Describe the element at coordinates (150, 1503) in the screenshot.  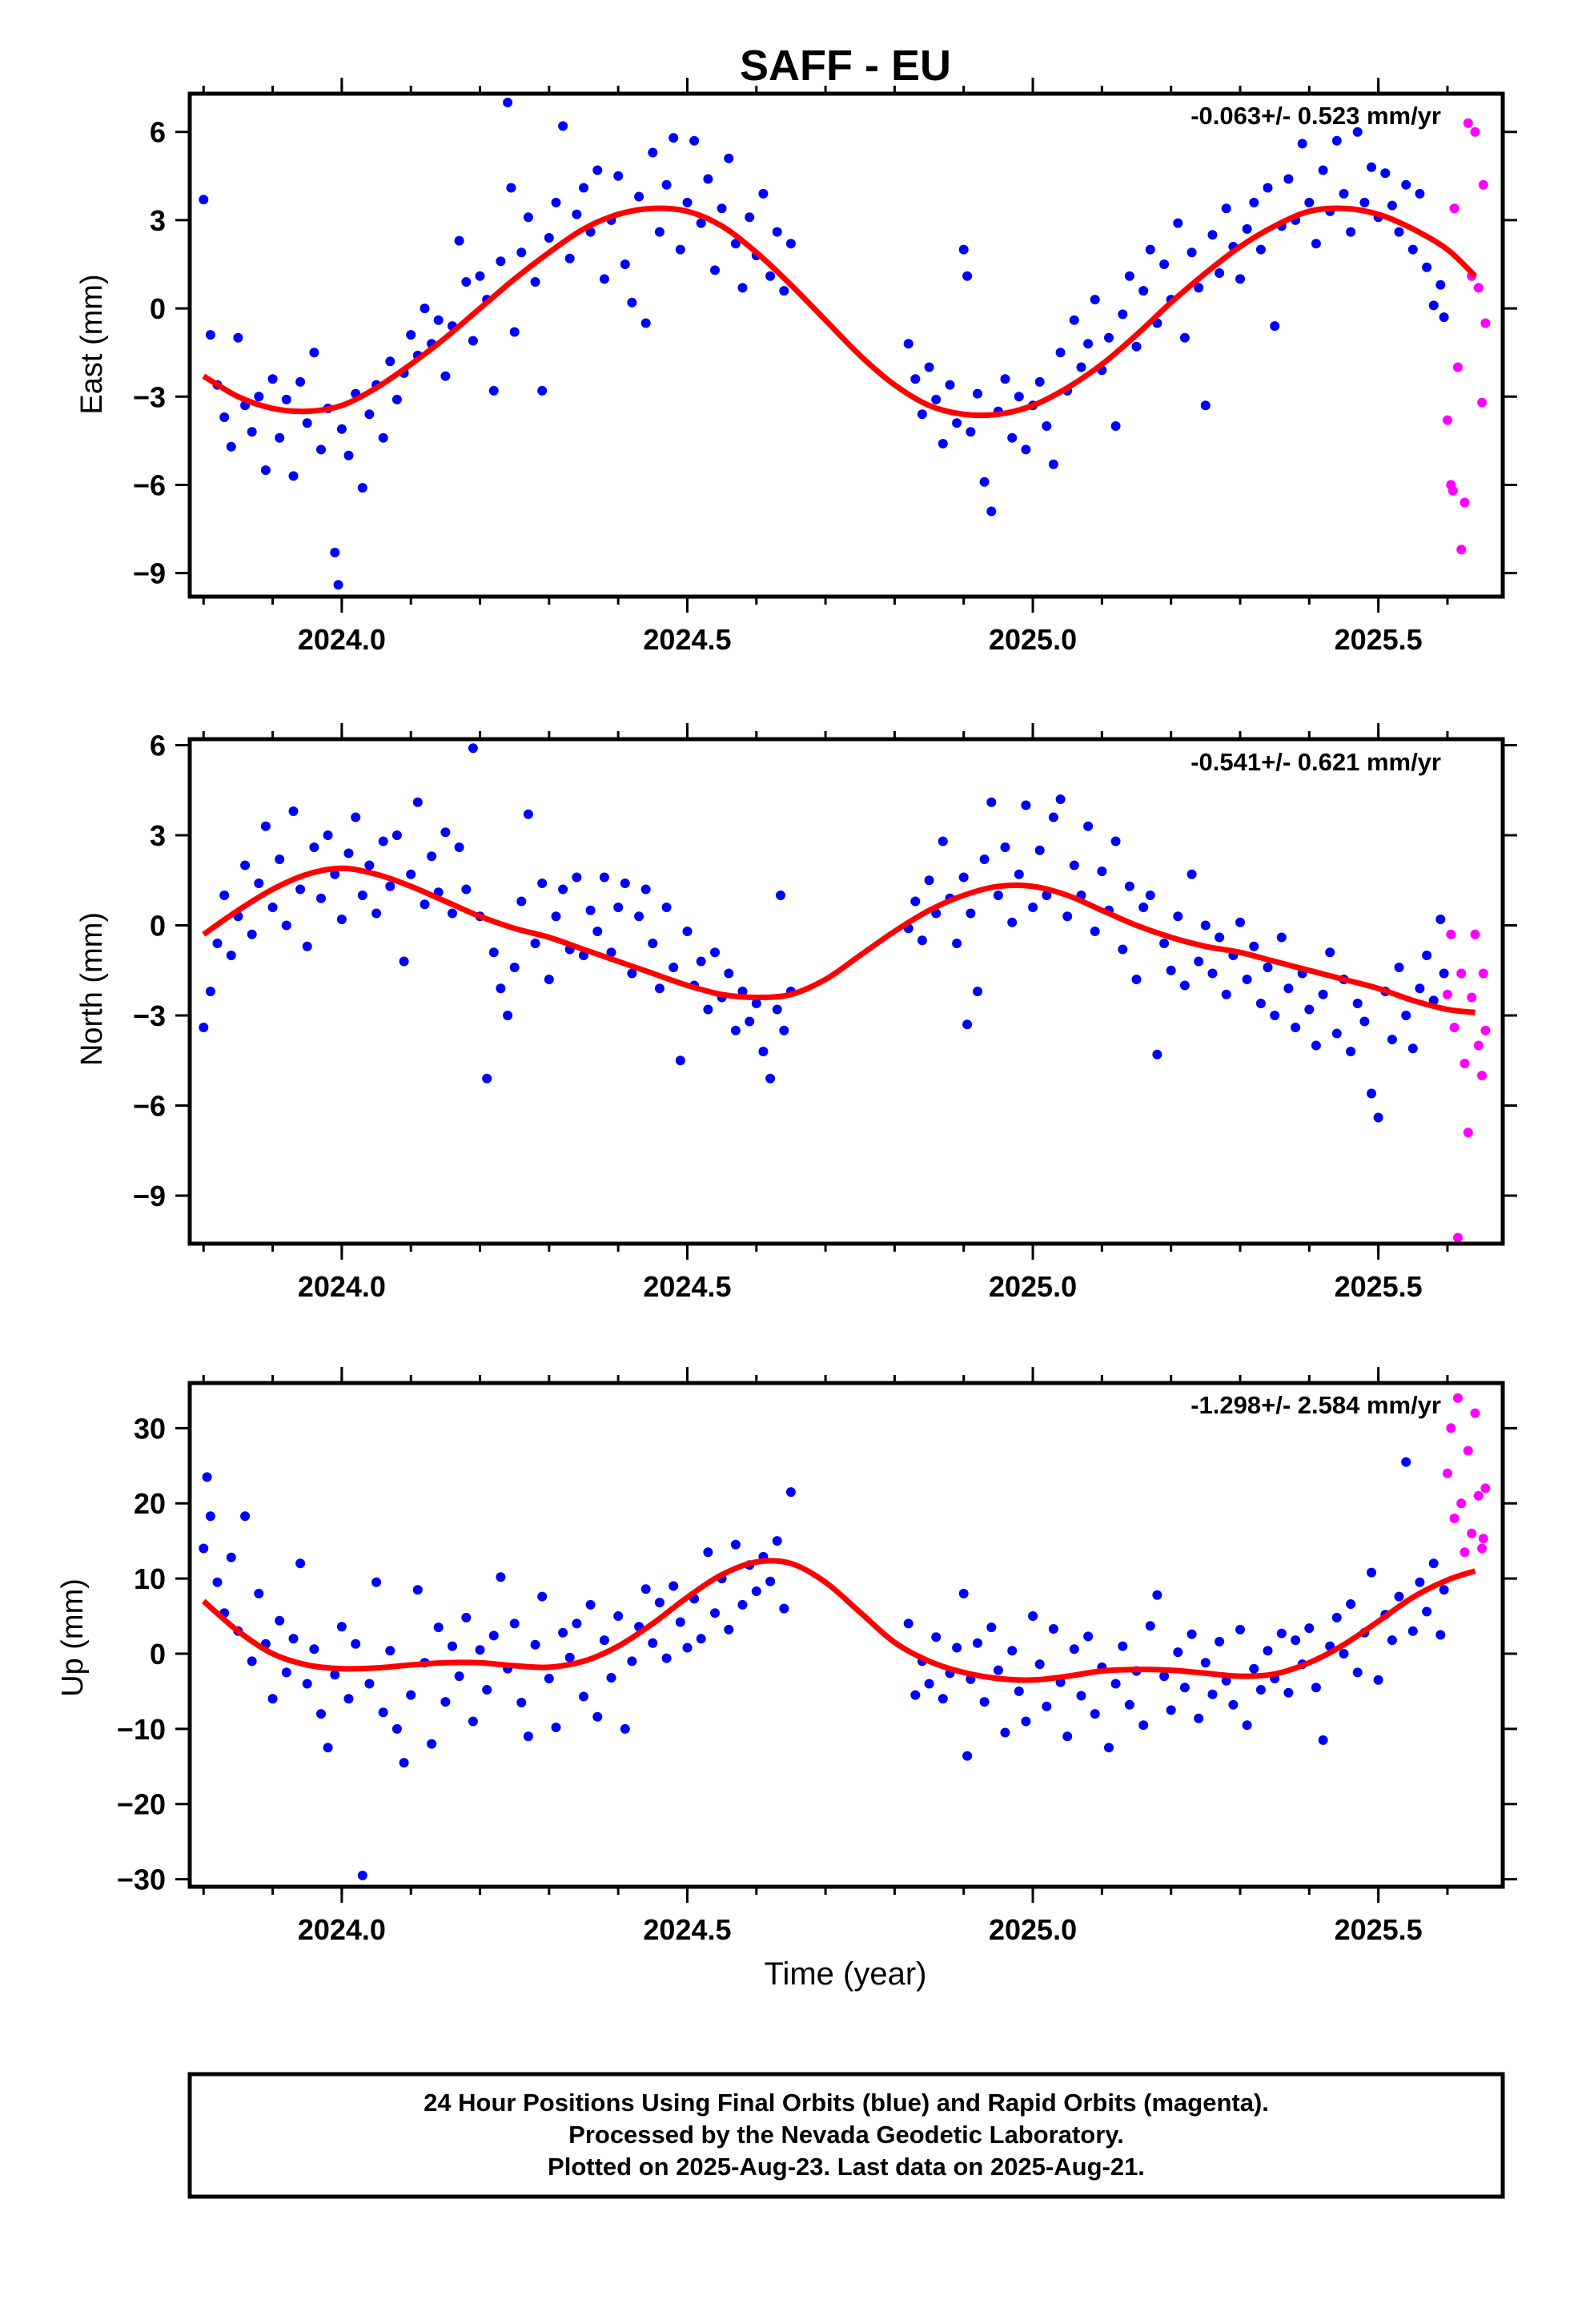
I see `up-y-tick-label: 20` at that location.